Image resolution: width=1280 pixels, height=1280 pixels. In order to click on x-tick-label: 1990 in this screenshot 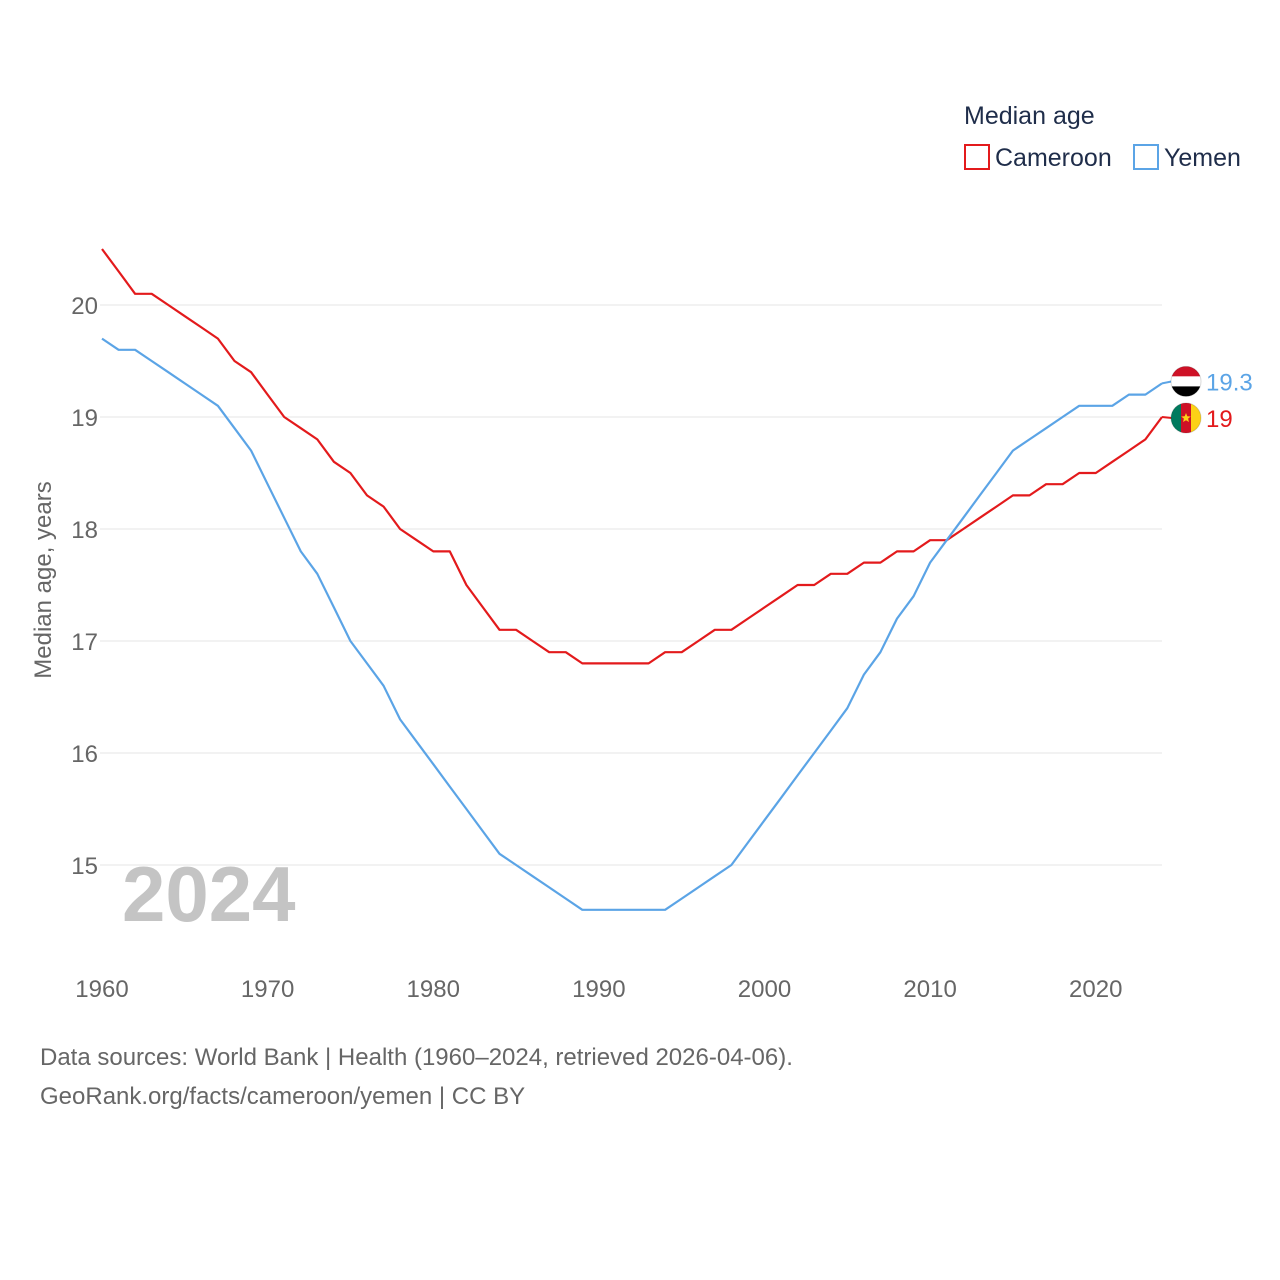, I will do `click(598, 989)`.